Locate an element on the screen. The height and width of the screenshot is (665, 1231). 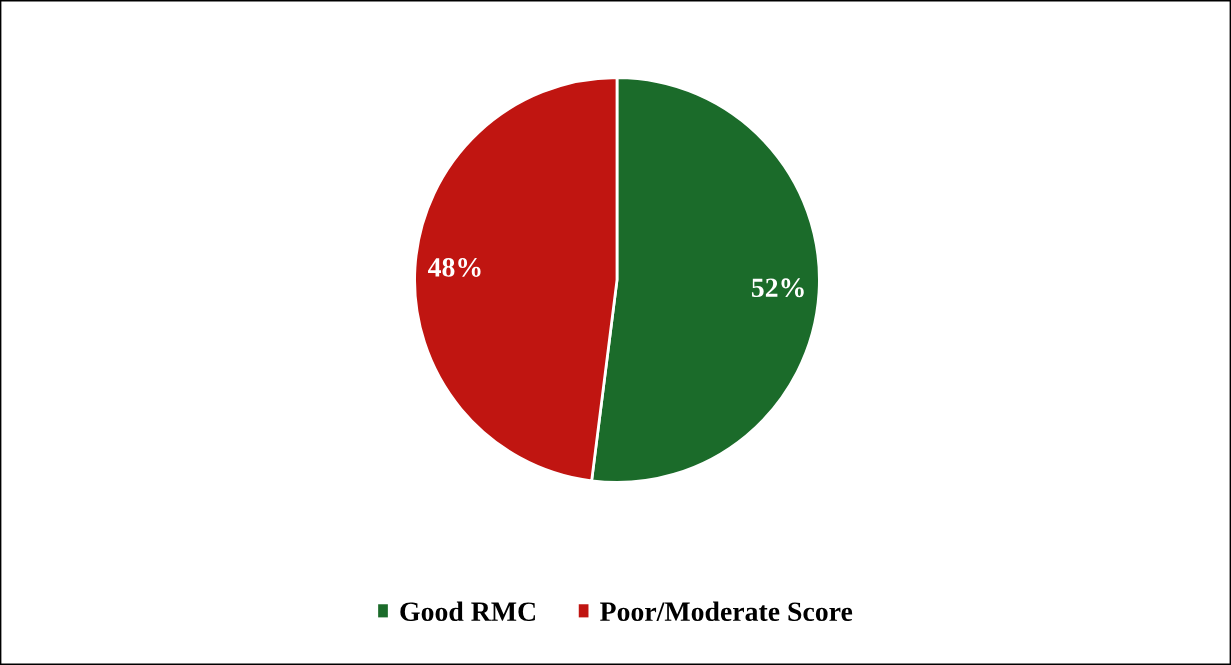
legend-label: Good RMC is located at coordinates (467, 611).